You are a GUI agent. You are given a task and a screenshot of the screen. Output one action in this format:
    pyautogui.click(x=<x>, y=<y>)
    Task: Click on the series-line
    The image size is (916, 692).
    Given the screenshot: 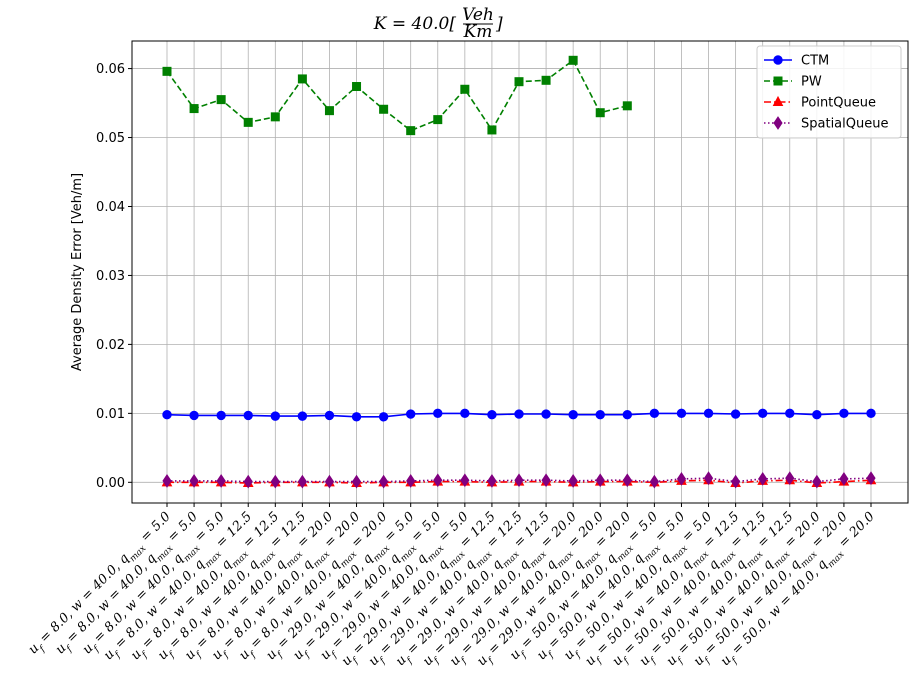 What is the action you would take?
    pyautogui.click(x=397, y=95)
    